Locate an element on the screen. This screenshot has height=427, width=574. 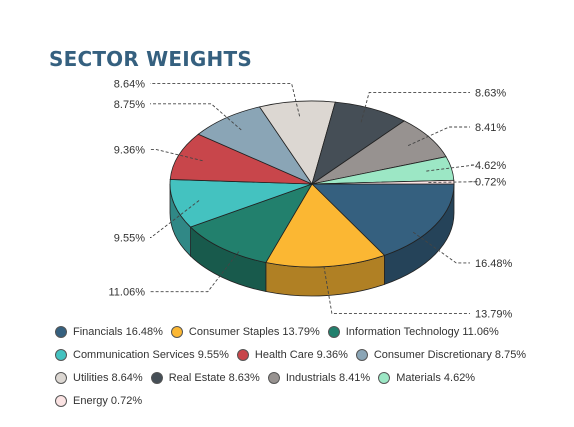
callout-line-financials is located at coordinates (441, 247).